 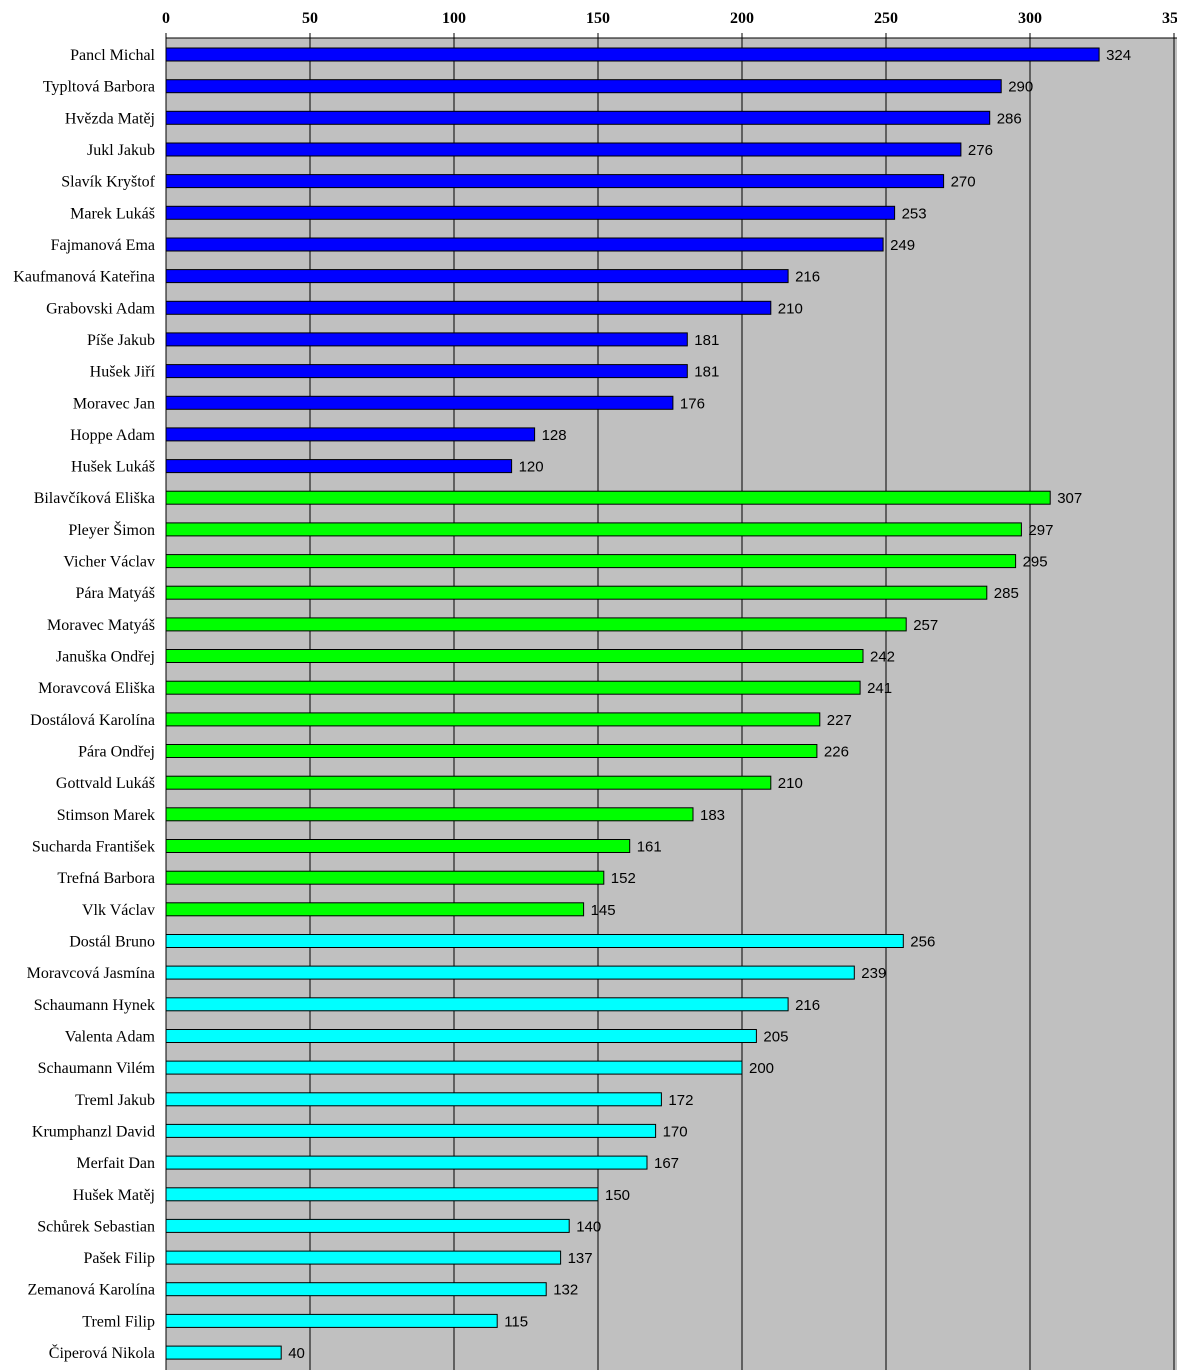 What do you see at coordinates (119, 1258) in the screenshot?
I see `category-label: Pašek Filip` at bounding box center [119, 1258].